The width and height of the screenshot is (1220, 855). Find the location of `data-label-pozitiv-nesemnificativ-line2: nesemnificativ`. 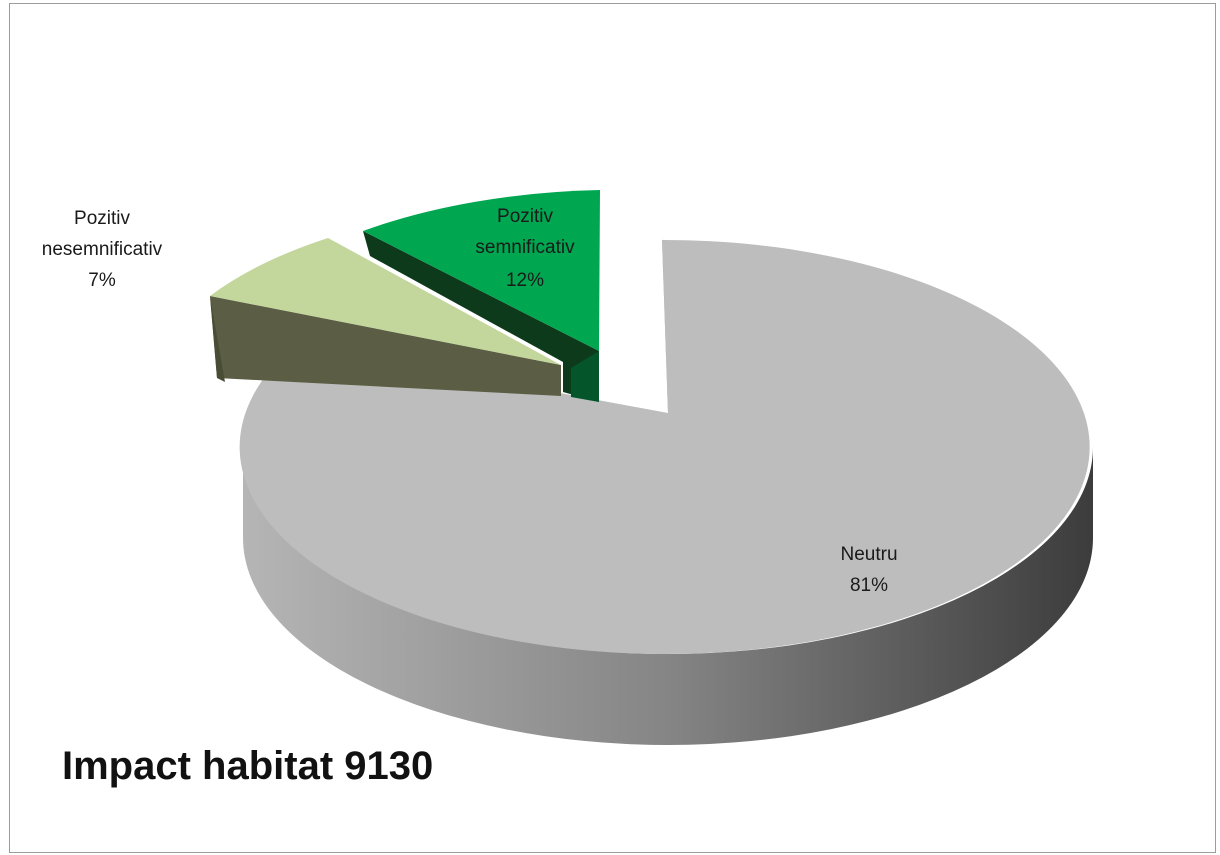

data-label-pozitiv-nesemnificativ-line2: nesemnificativ is located at coordinates (102, 249).